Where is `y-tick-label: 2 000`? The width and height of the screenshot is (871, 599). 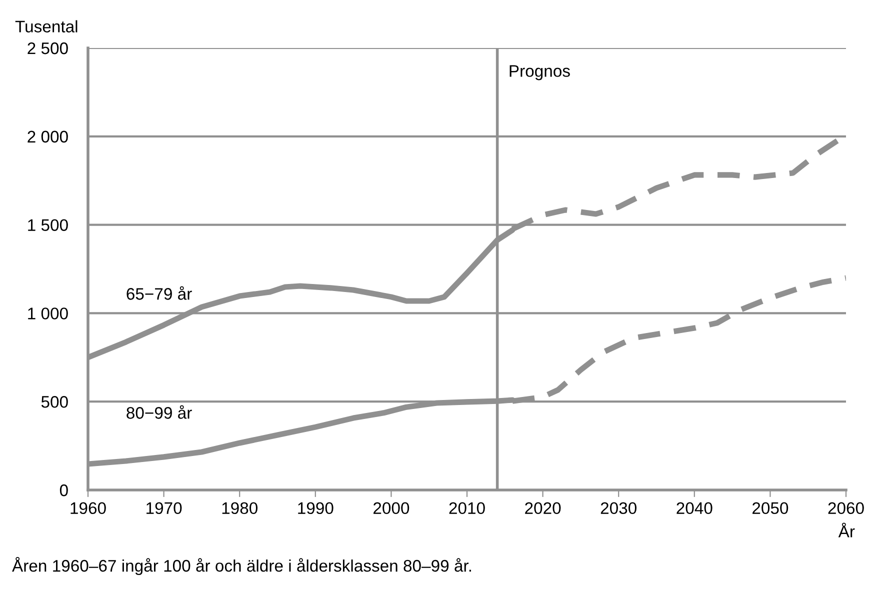
y-tick-label: 2 000 is located at coordinates (48, 136).